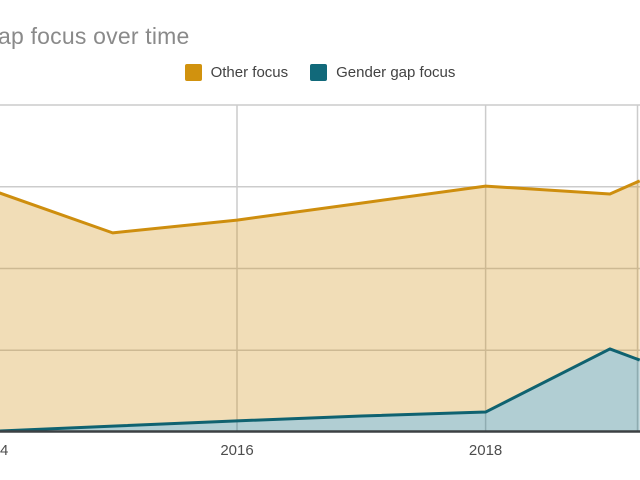 The height and width of the screenshot is (480, 640). What do you see at coordinates (485, 450) in the screenshot?
I see `x-axis-tick-label-2018: 2018` at bounding box center [485, 450].